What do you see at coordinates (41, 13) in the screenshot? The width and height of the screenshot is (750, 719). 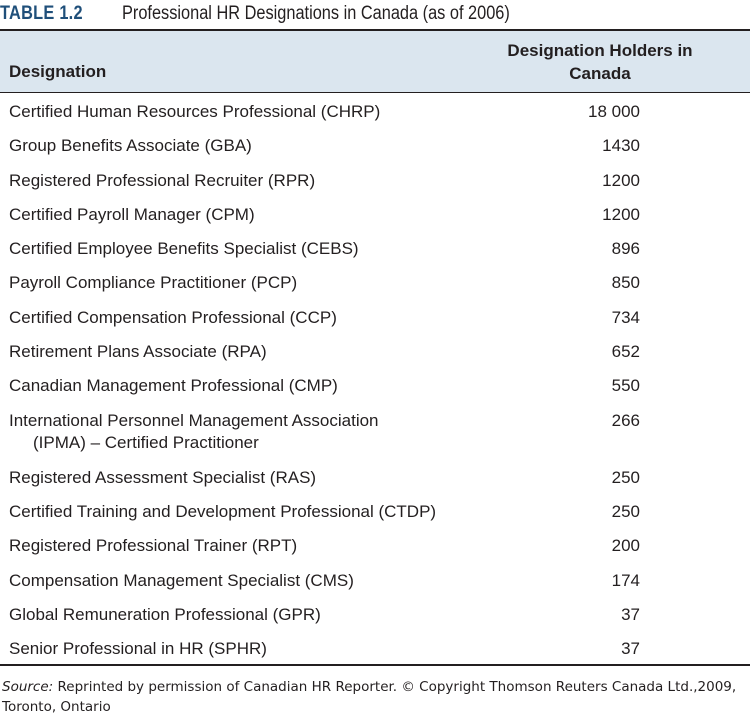 I see `table-number: TABLE 1.2` at bounding box center [41, 13].